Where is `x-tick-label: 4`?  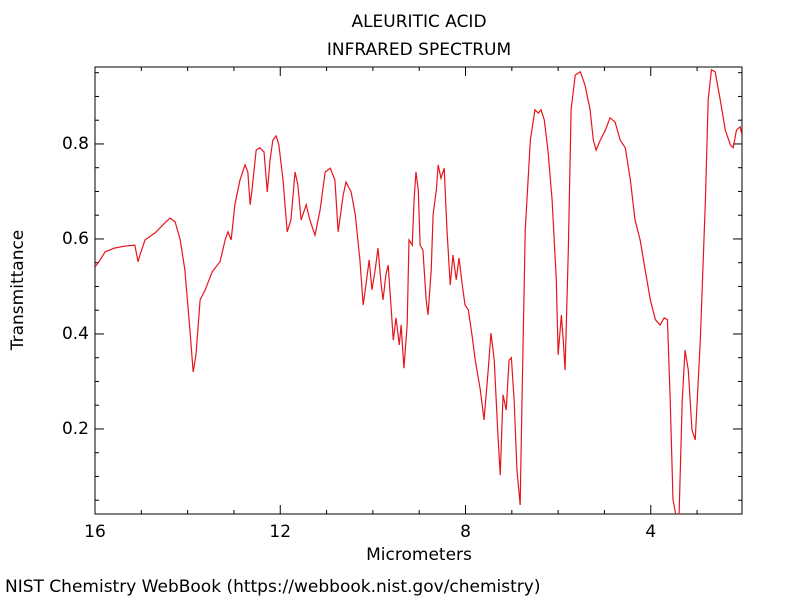 x-tick-label: 4 is located at coordinates (650, 532).